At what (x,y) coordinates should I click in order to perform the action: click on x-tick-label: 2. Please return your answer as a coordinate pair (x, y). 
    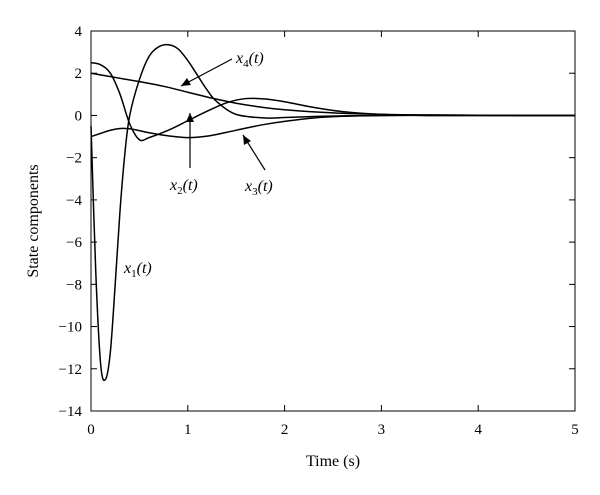
    Looking at the image, I should click on (285, 430).